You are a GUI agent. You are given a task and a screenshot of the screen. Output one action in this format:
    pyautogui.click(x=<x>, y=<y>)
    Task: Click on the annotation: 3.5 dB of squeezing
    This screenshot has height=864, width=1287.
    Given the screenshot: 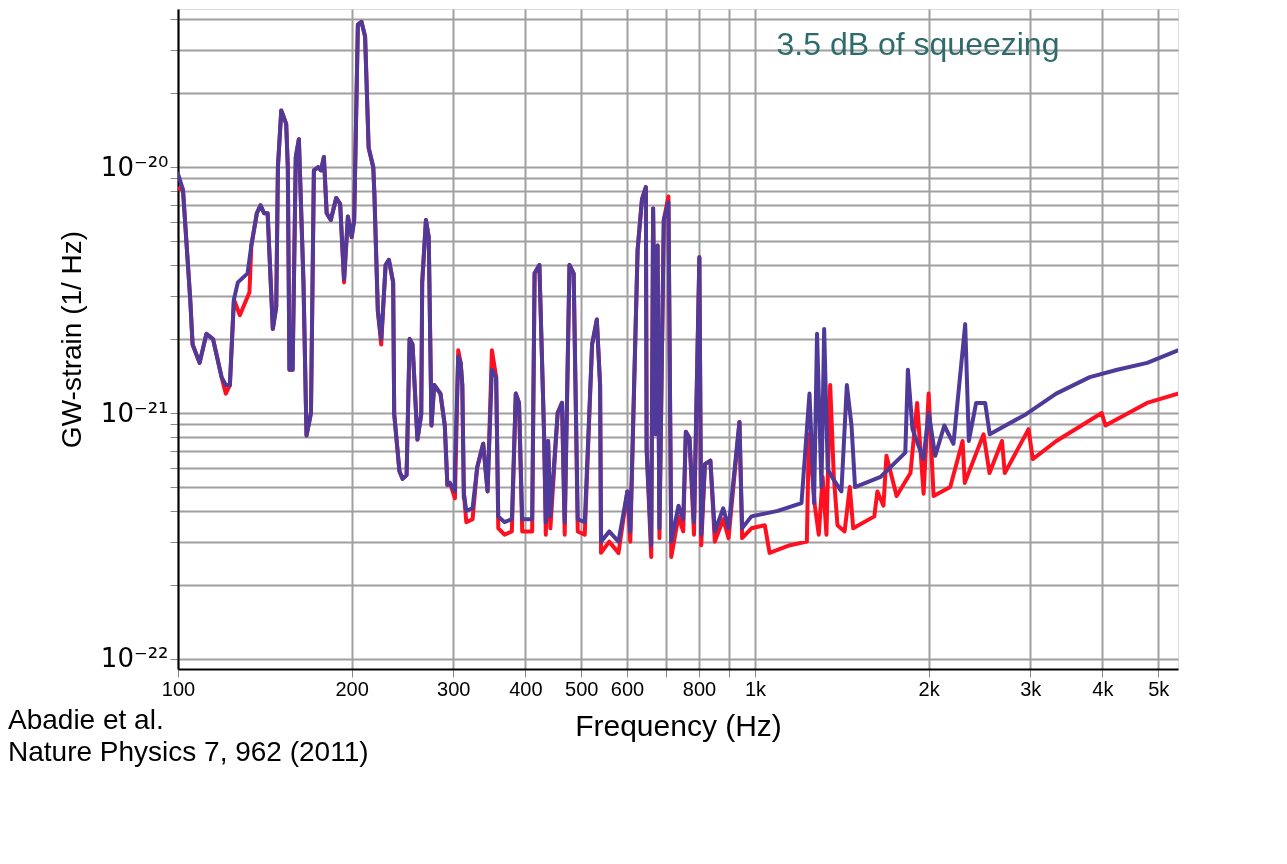 What is the action you would take?
    pyautogui.click(x=918, y=44)
    